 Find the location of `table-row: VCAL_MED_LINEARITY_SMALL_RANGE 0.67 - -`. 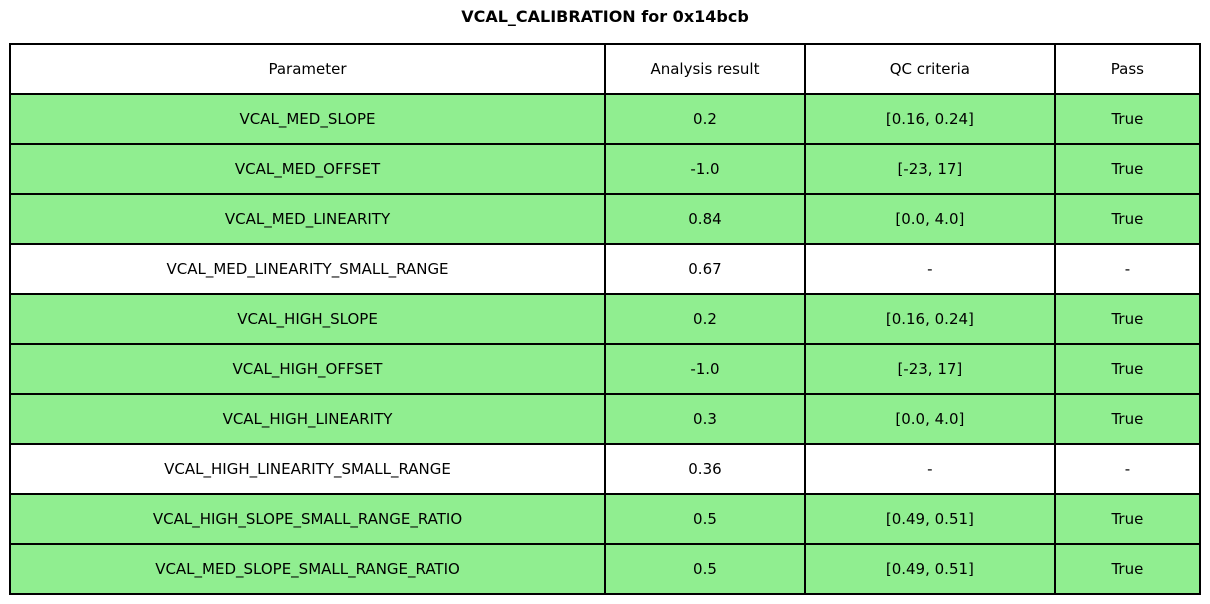

table-row: VCAL_MED_LINEARITY_SMALL_RANGE 0.67 - - is located at coordinates (605, 269).